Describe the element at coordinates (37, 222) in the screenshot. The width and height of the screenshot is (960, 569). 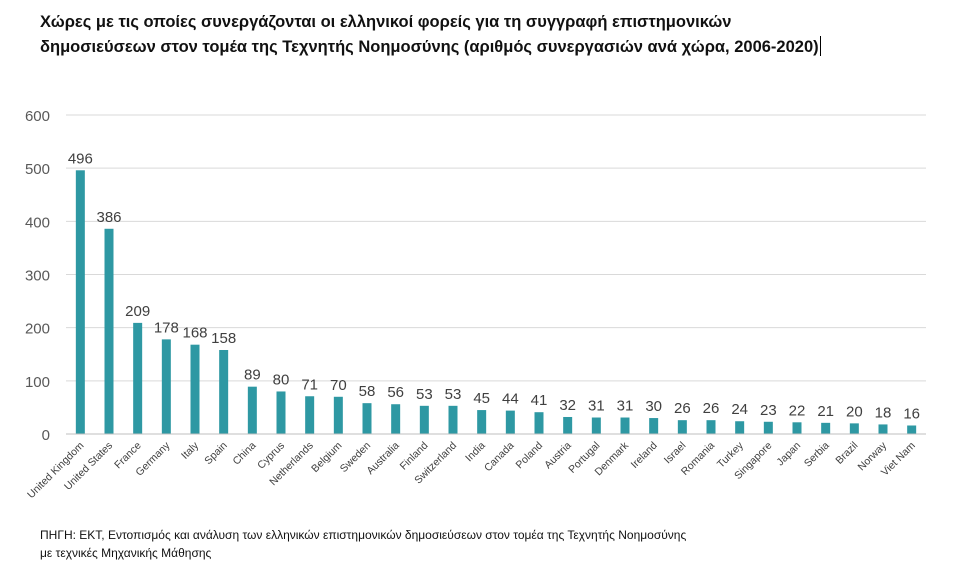
I see `y-tick-label: 400` at that location.